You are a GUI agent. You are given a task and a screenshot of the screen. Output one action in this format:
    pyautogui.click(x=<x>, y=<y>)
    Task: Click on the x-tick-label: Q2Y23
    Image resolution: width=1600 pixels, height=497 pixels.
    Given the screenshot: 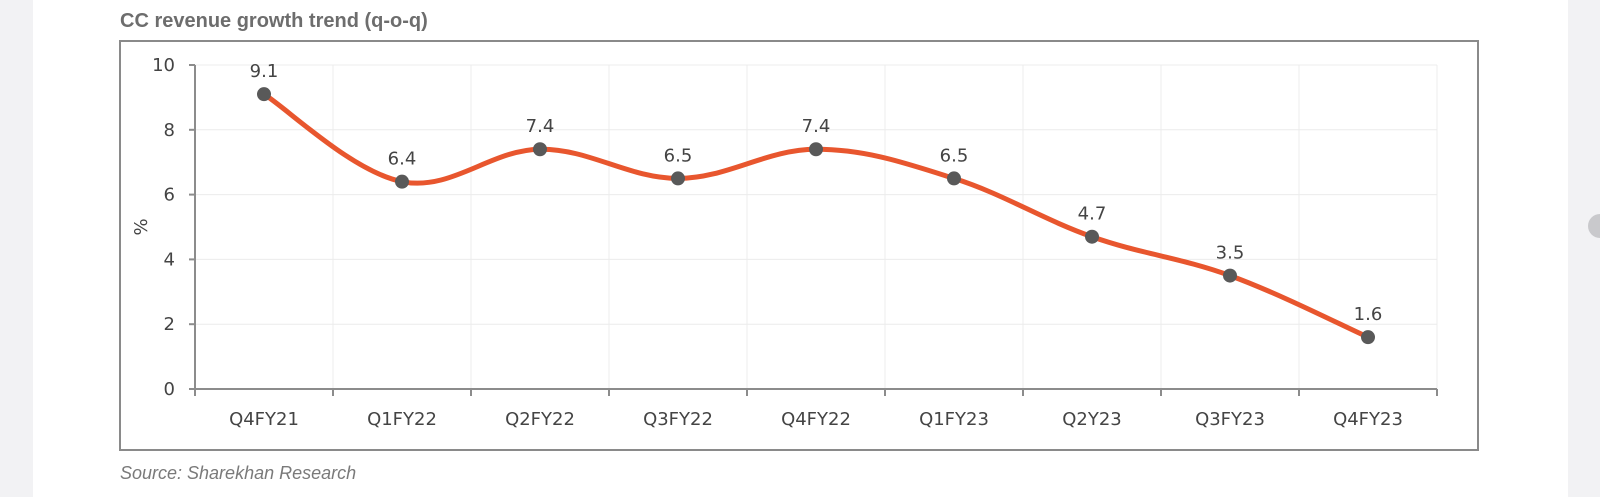 What is the action you would take?
    pyautogui.click(x=1092, y=419)
    